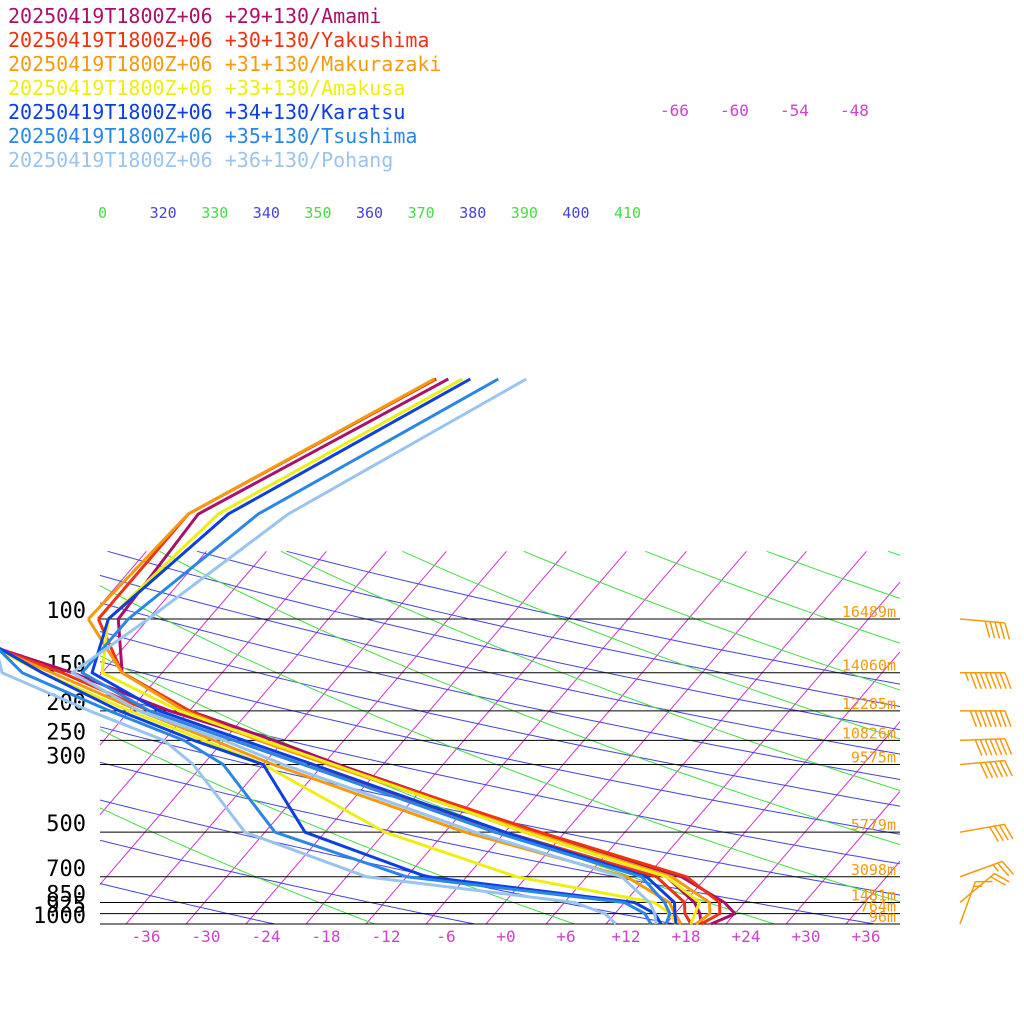 The image size is (1024, 1024). What do you see at coordinates (66, 894) in the screenshot?
I see `pressure-label: 850` at bounding box center [66, 894].